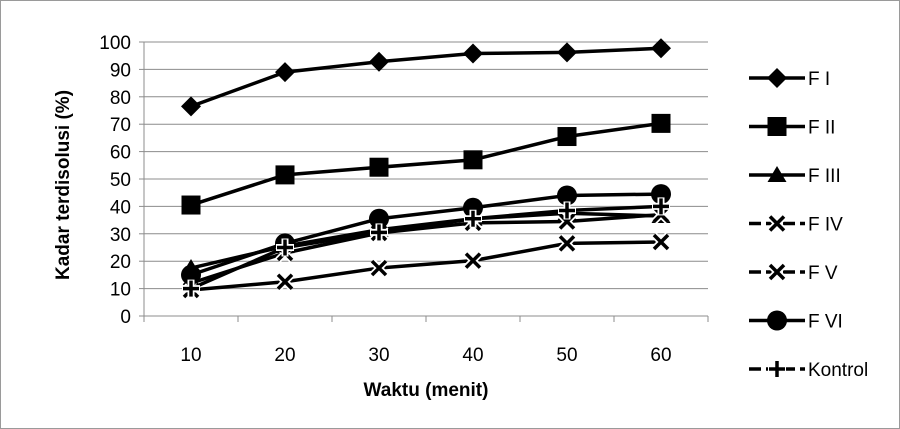 The height and width of the screenshot is (429, 900). What do you see at coordinates (120, 98) in the screenshot?
I see `y-tick-label: 80` at bounding box center [120, 98].